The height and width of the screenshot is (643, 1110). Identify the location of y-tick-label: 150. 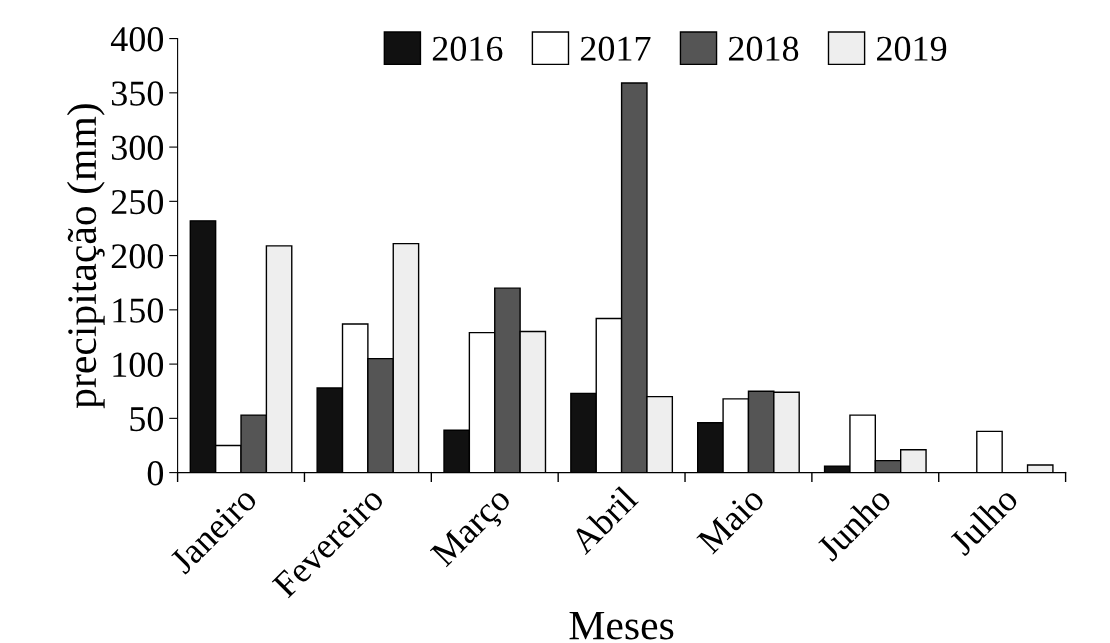
(138, 310).